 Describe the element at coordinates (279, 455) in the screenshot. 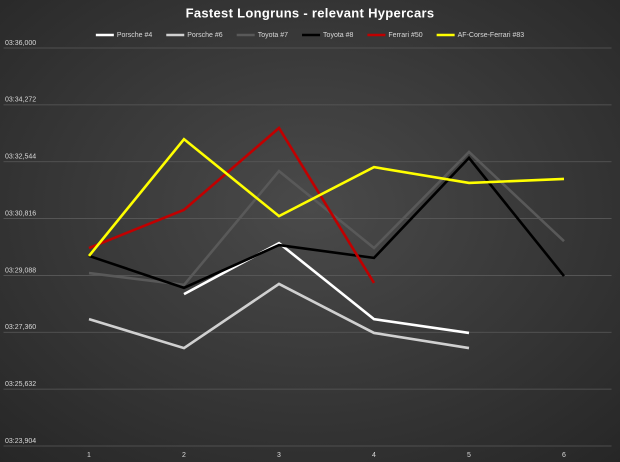

I see `x-tick-label: 3` at that location.